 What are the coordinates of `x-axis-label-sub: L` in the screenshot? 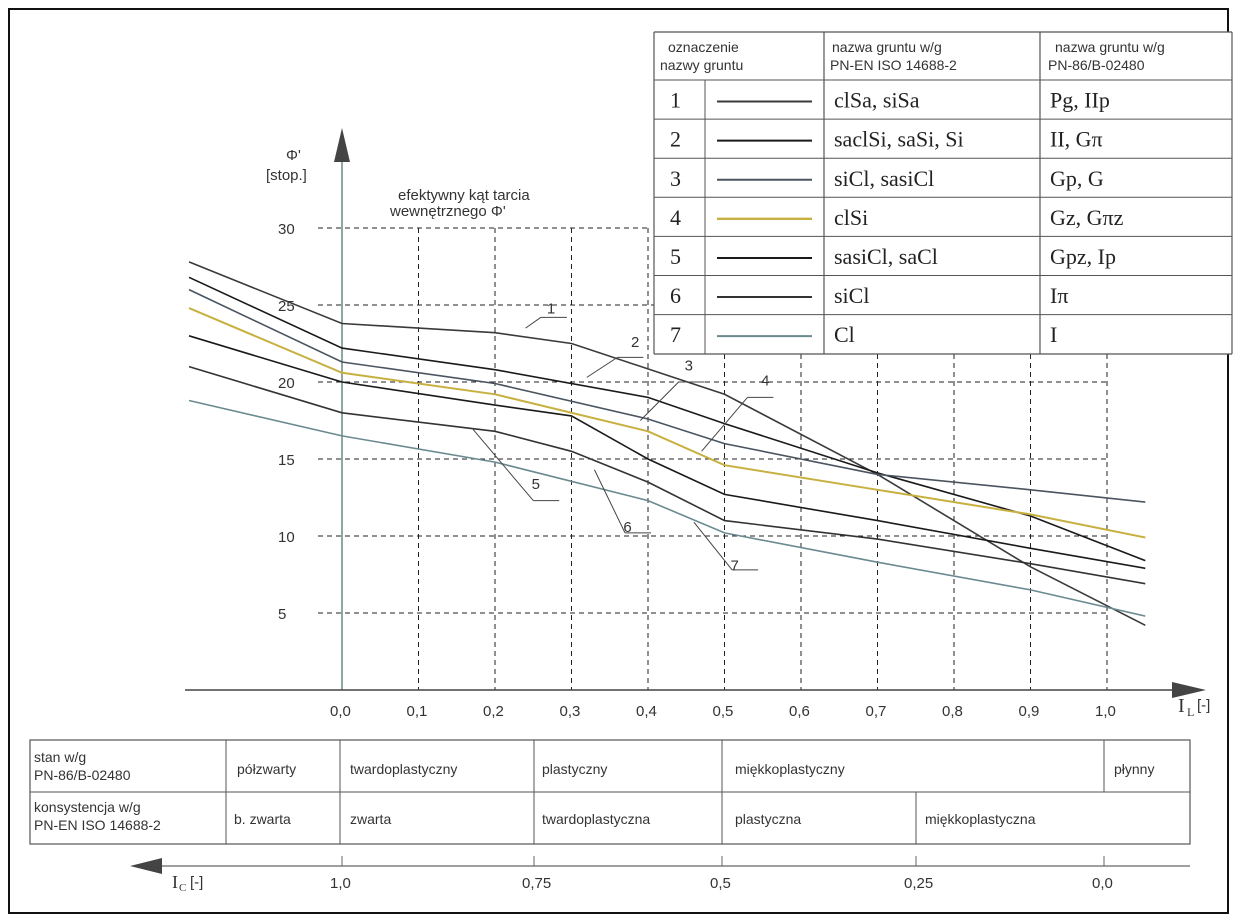 It's located at (1190, 712).